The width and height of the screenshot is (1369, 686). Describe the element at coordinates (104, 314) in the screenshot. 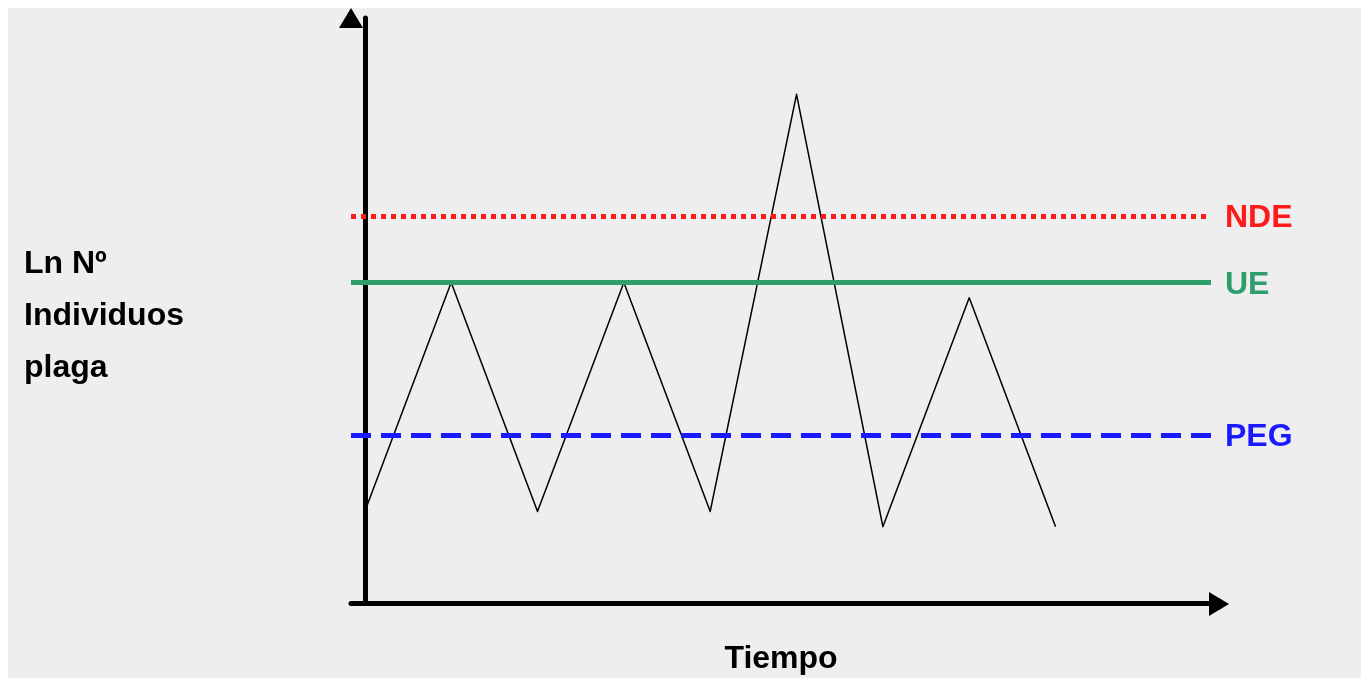

I see `y-axis-title: Ln Nº Individuos plaga` at that location.